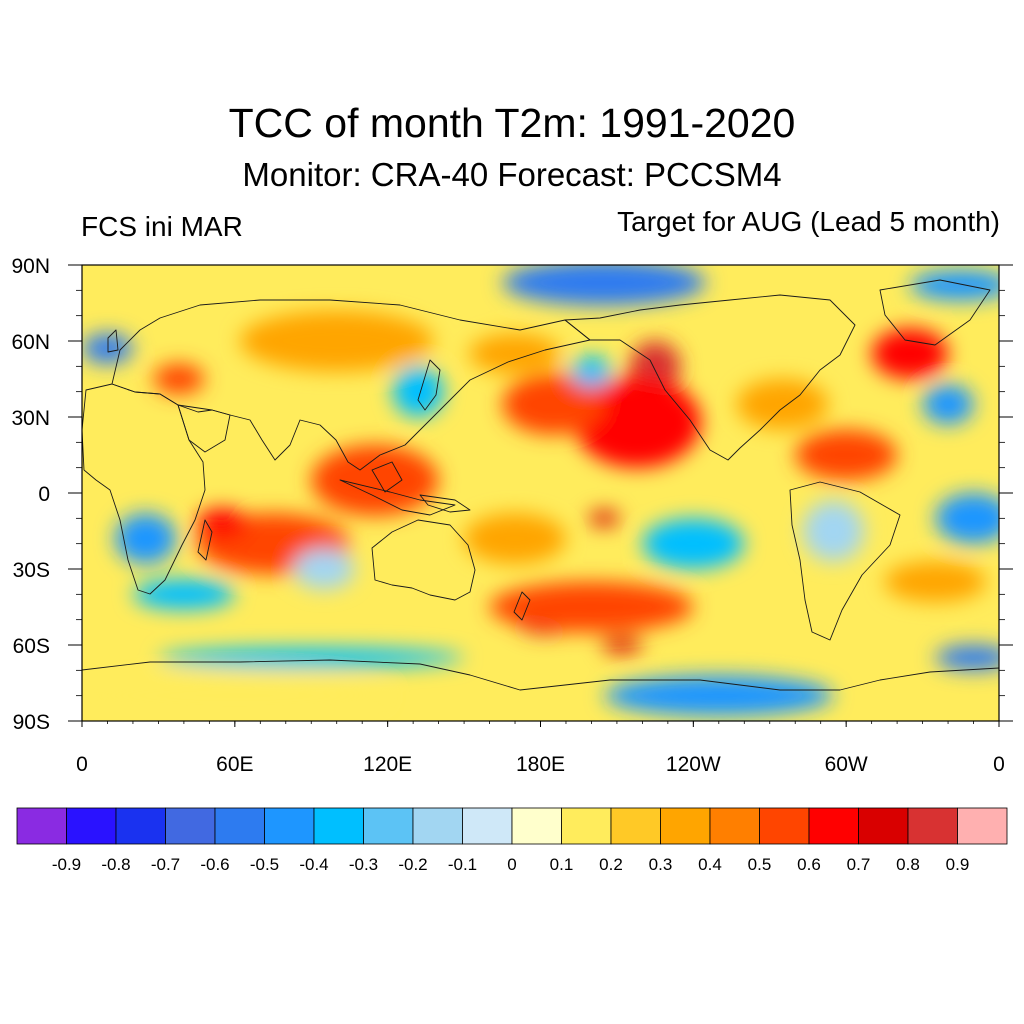  I want to click on tcc-region-north-pacific-bridge, so click(515, 353).